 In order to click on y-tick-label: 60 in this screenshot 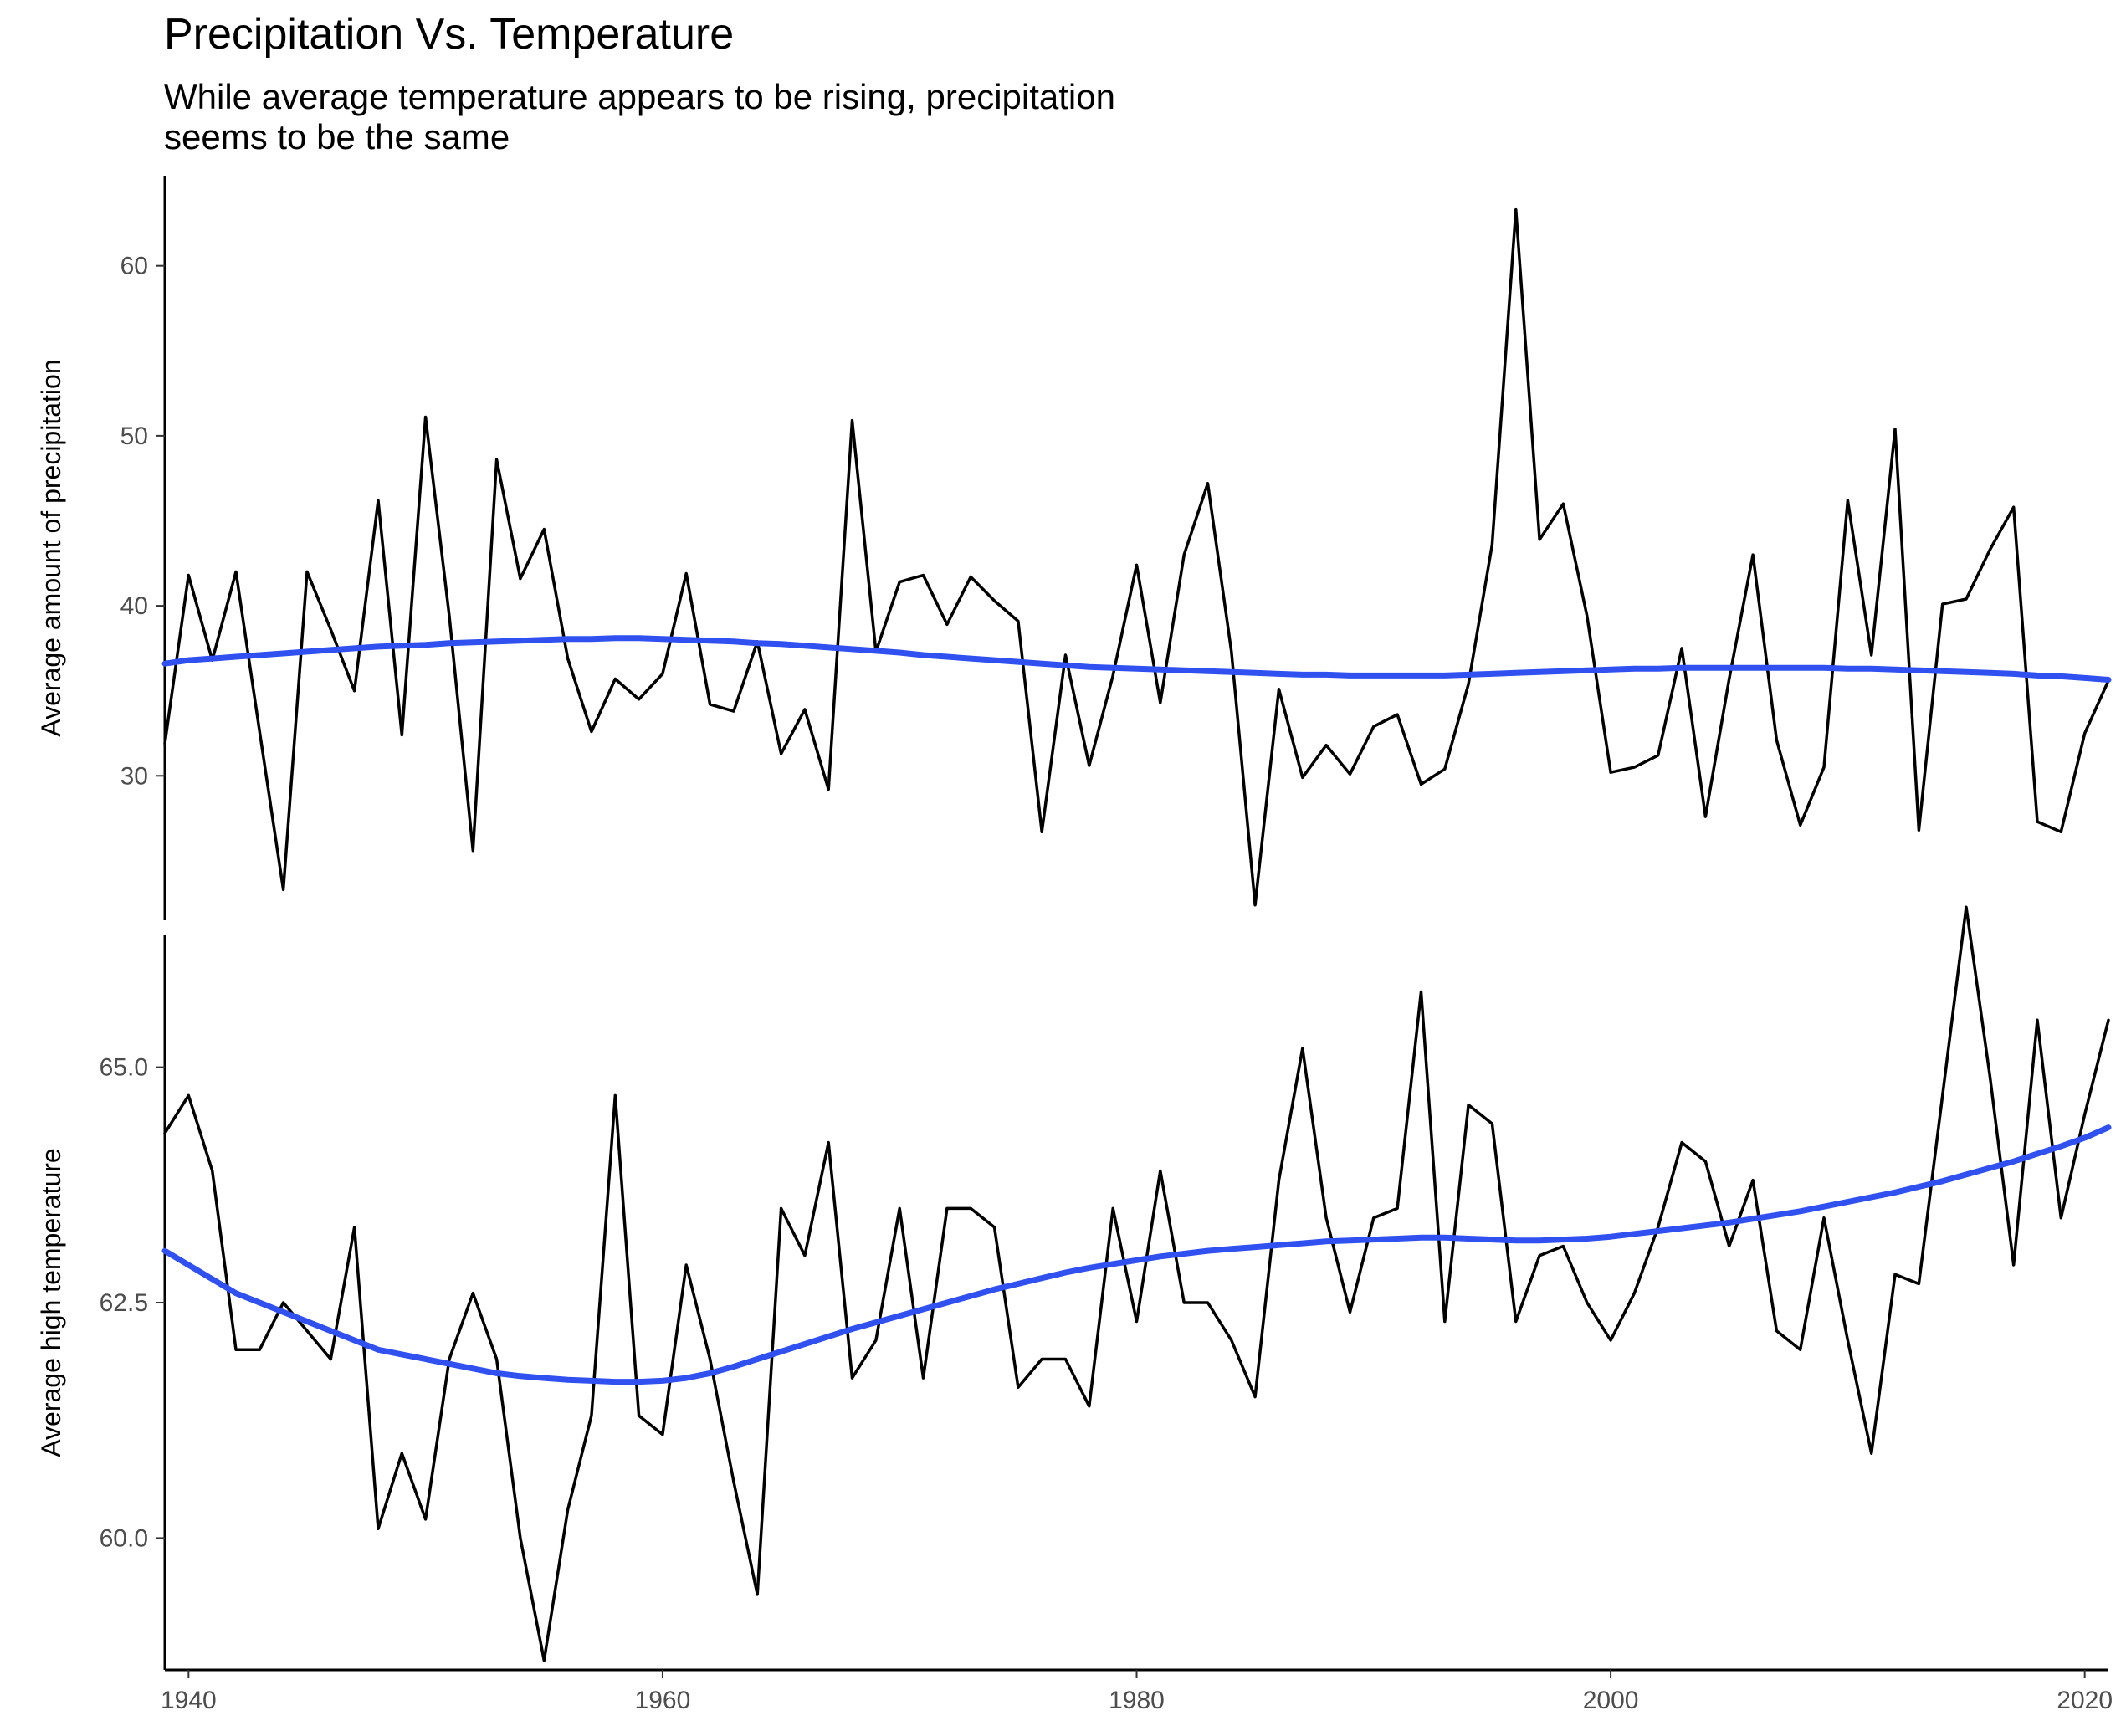, I will do `click(134, 266)`.